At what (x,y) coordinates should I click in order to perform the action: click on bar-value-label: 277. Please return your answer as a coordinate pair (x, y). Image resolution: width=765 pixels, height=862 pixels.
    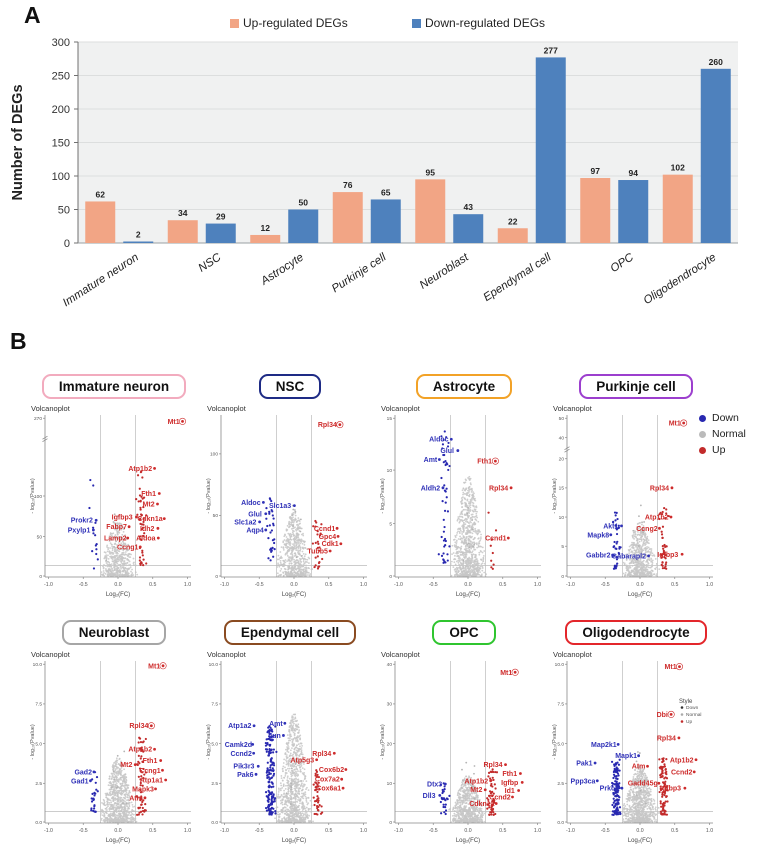
    Looking at the image, I should click on (551, 50).